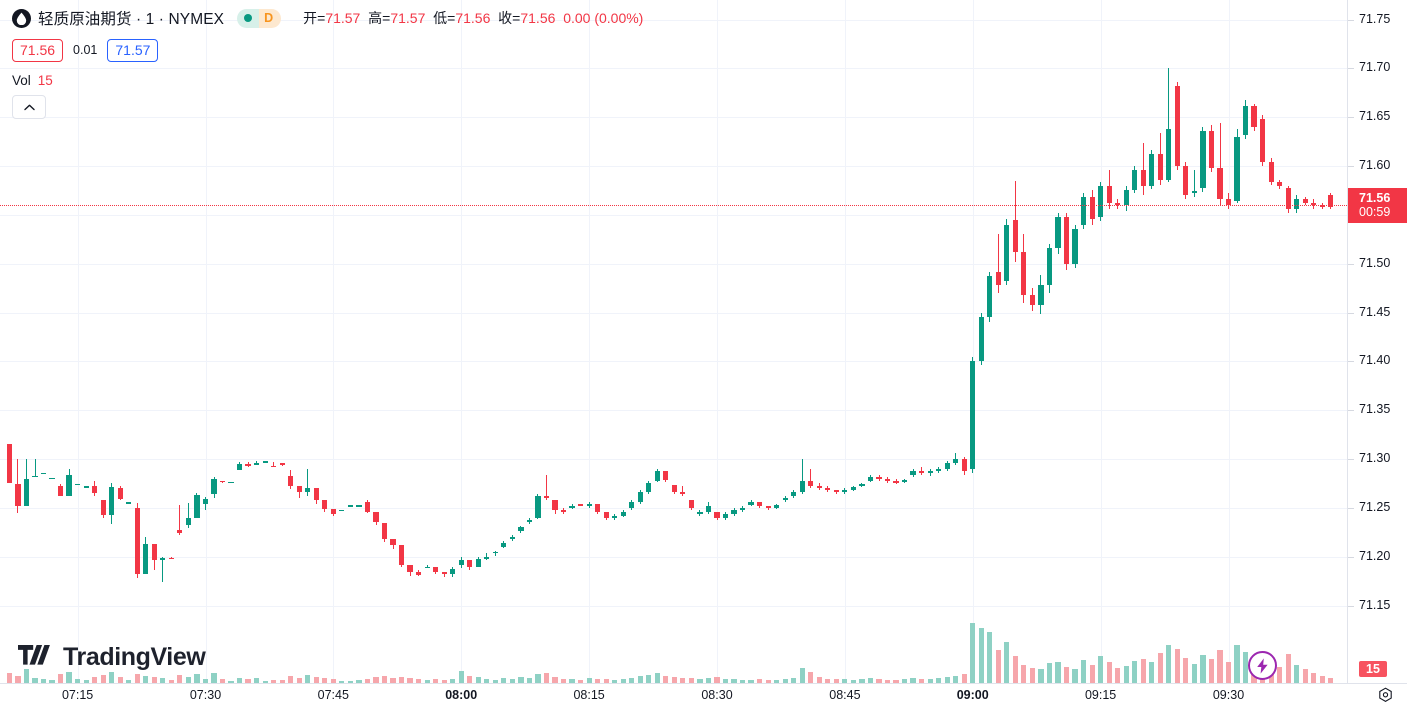 Image resolution: width=1407 pixels, height=707 pixels. I want to click on lightning-bolt-icon, so click(1262, 665).